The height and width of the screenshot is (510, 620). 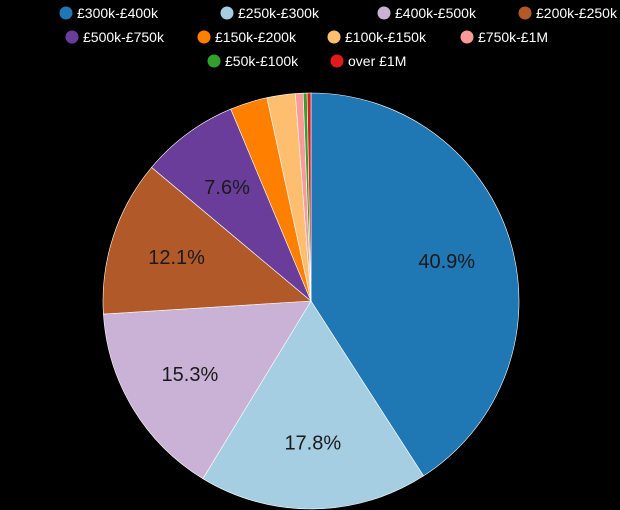 I want to click on legend-label: over £1M, so click(x=377, y=61).